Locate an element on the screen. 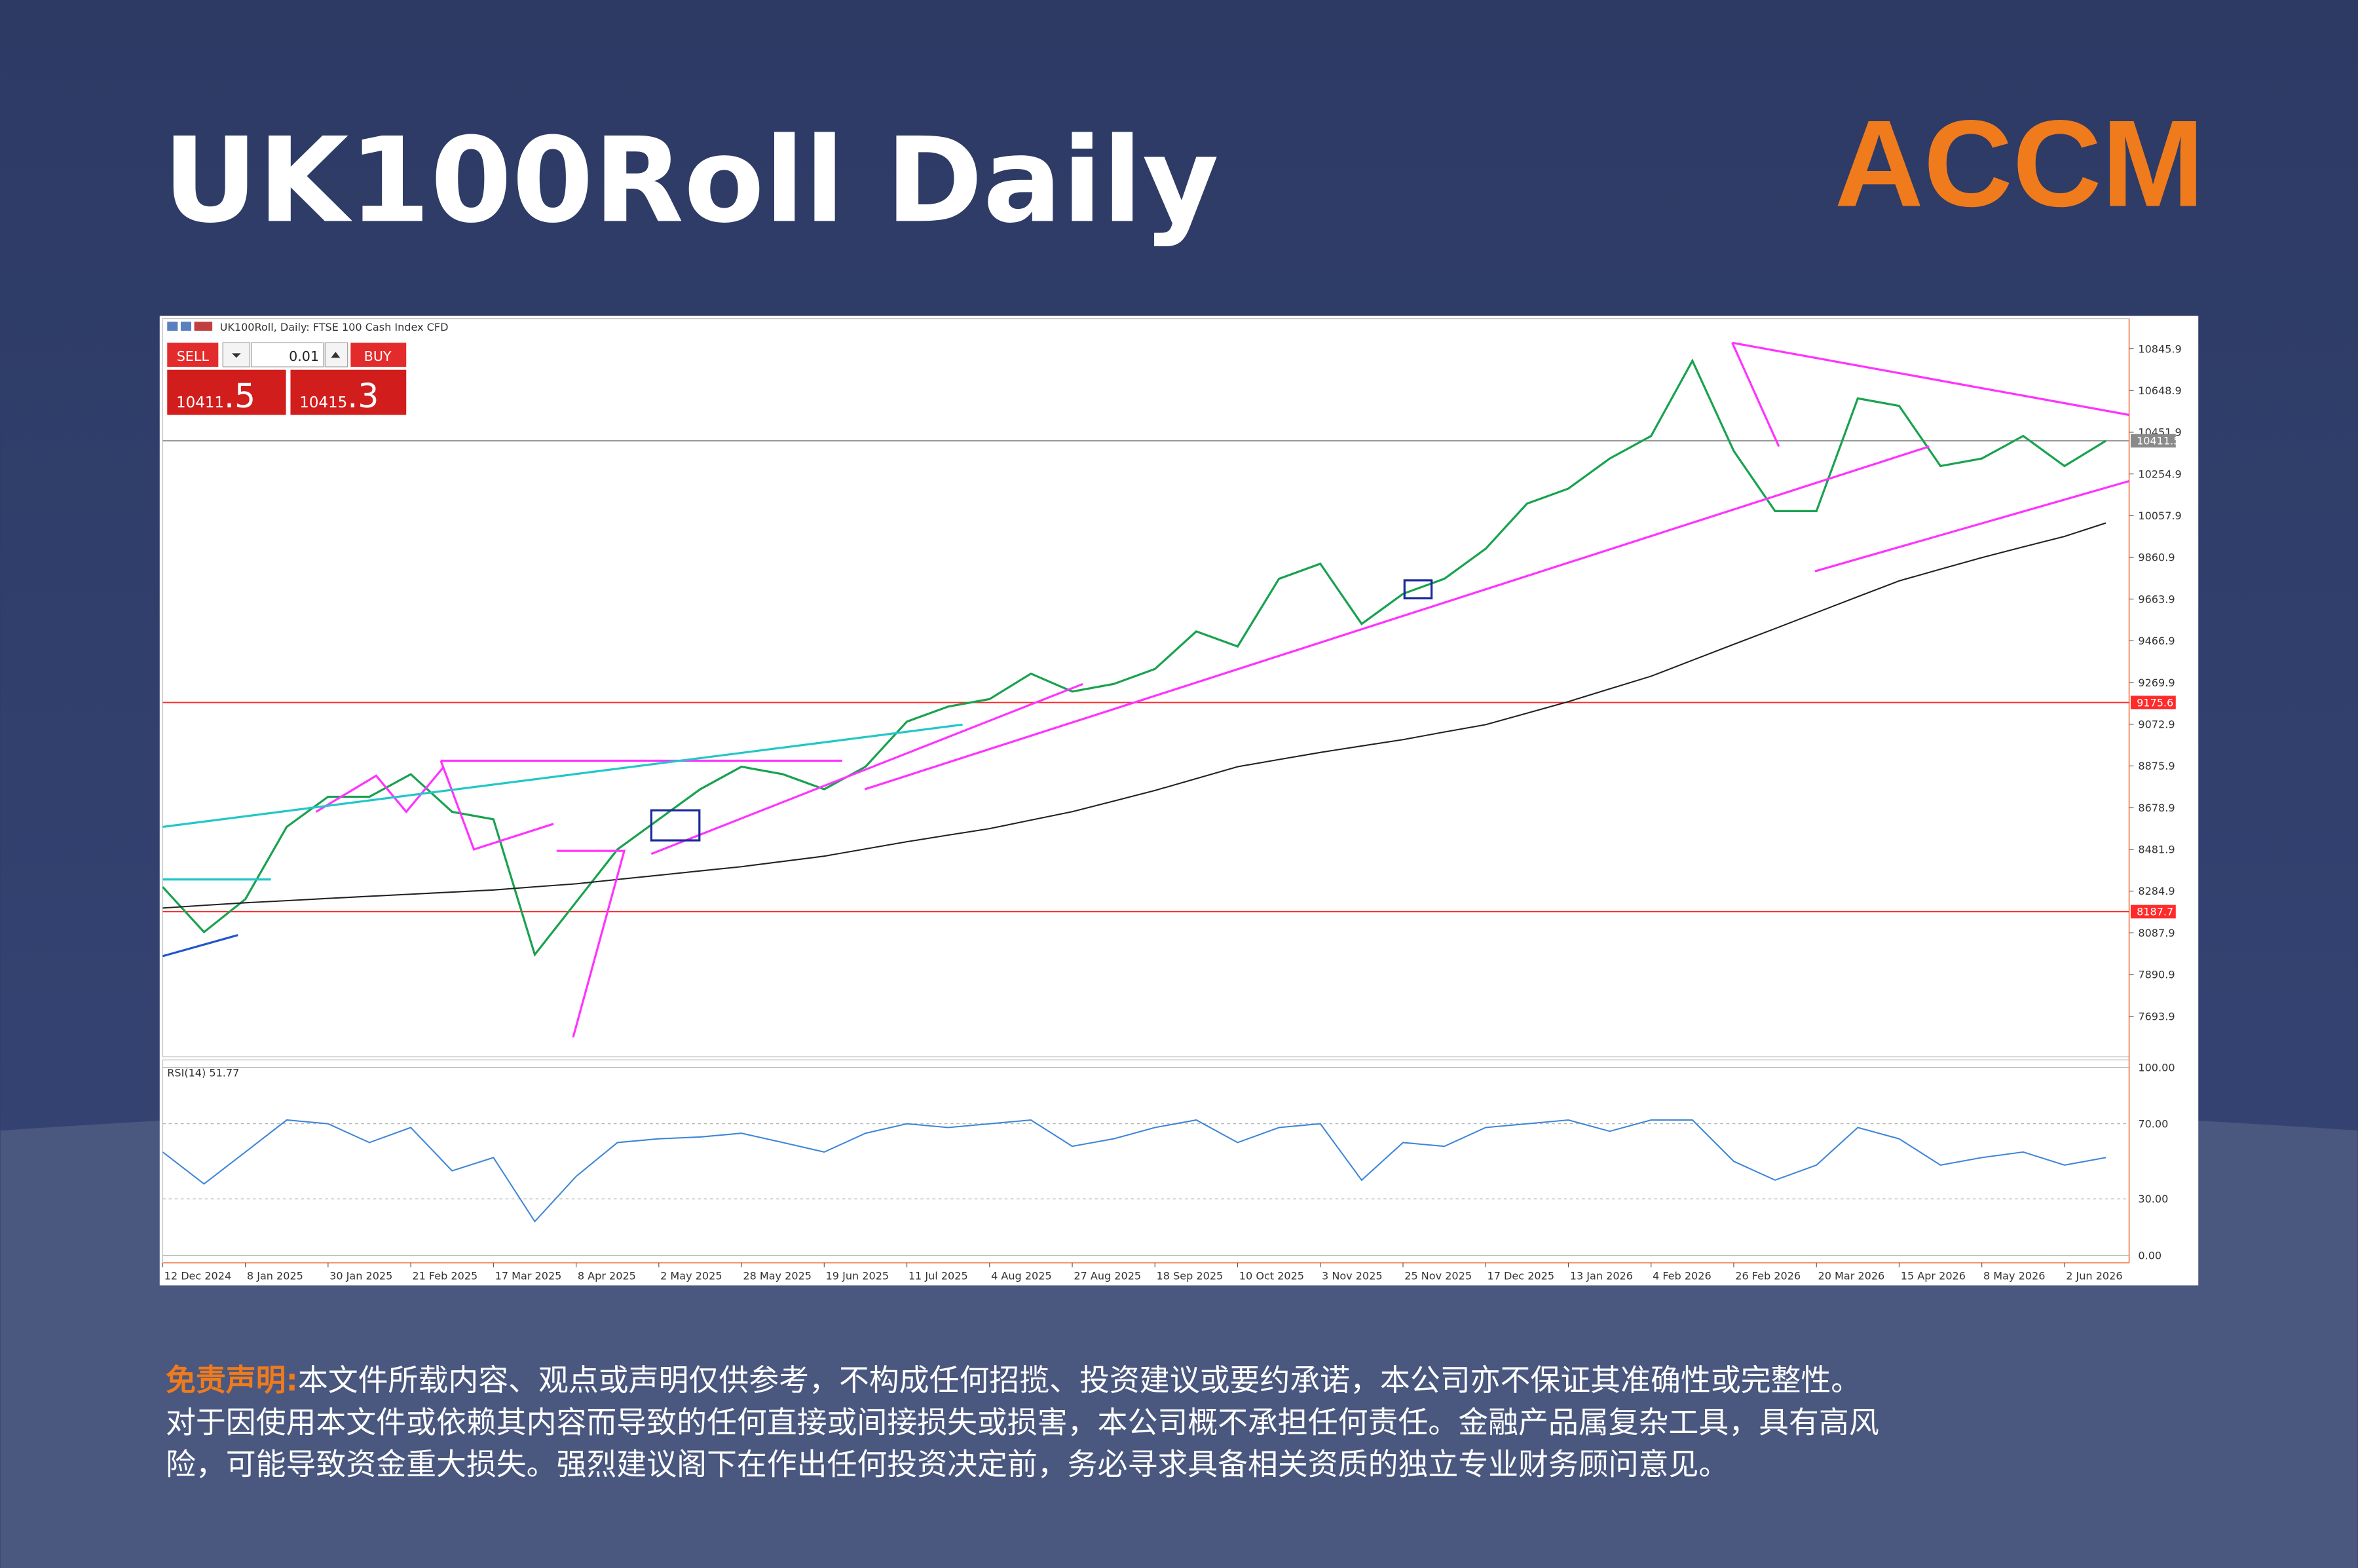  page-title: UK100Roll Daily is located at coordinates (690, 181).